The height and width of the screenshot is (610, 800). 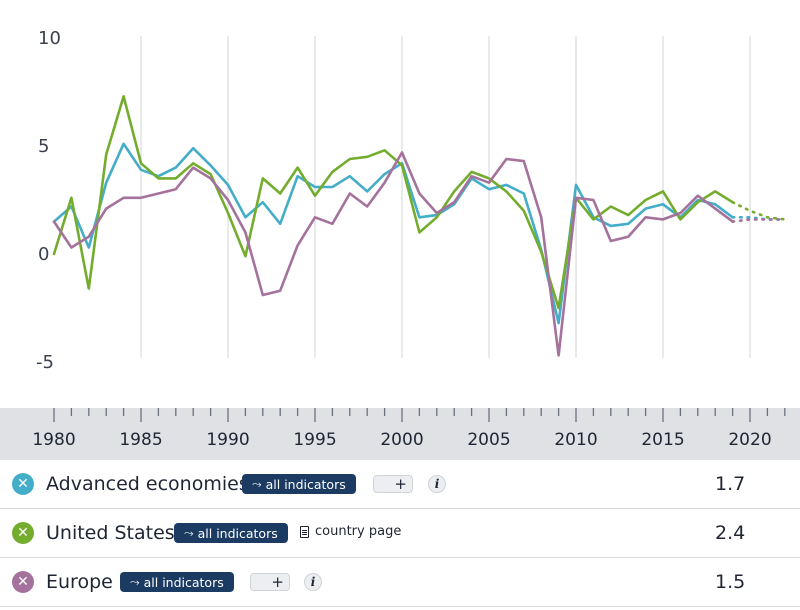 What do you see at coordinates (663, 440) in the screenshot?
I see `x-tick-label: 2015` at bounding box center [663, 440].